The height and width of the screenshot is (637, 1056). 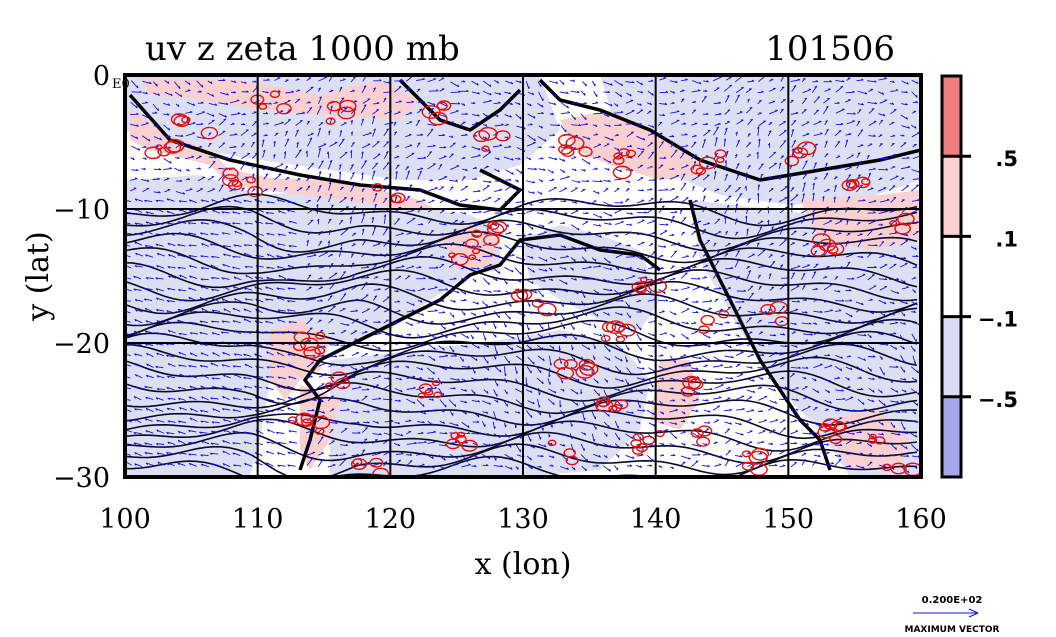 I want to click on x-tick-label: 160, so click(x=921, y=519).